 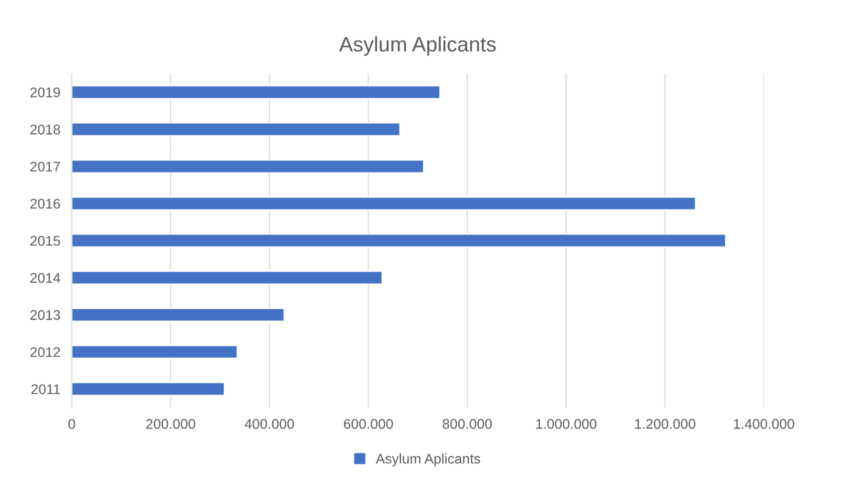 What do you see at coordinates (665, 424) in the screenshot?
I see `x-tick-label: 1.200.000` at bounding box center [665, 424].